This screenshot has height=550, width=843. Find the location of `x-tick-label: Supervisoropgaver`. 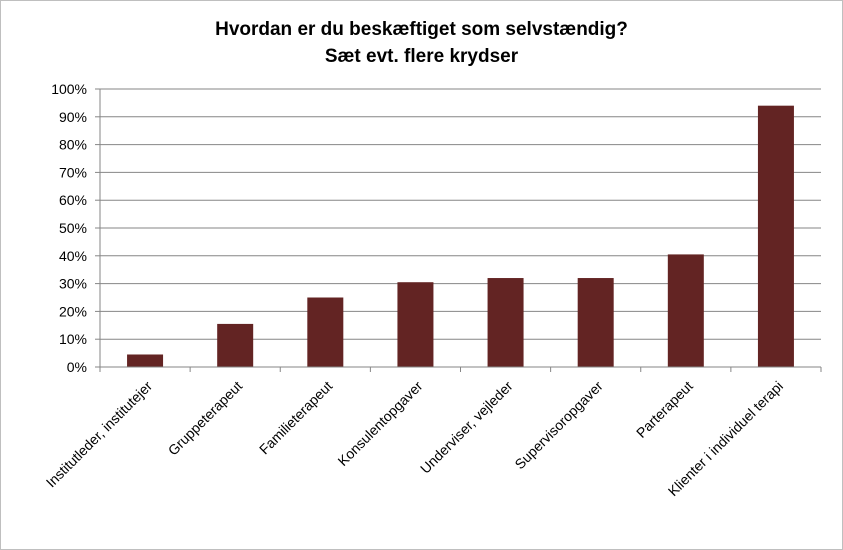

x-tick-label: Supervisoropgaver is located at coordinates (558, 425).